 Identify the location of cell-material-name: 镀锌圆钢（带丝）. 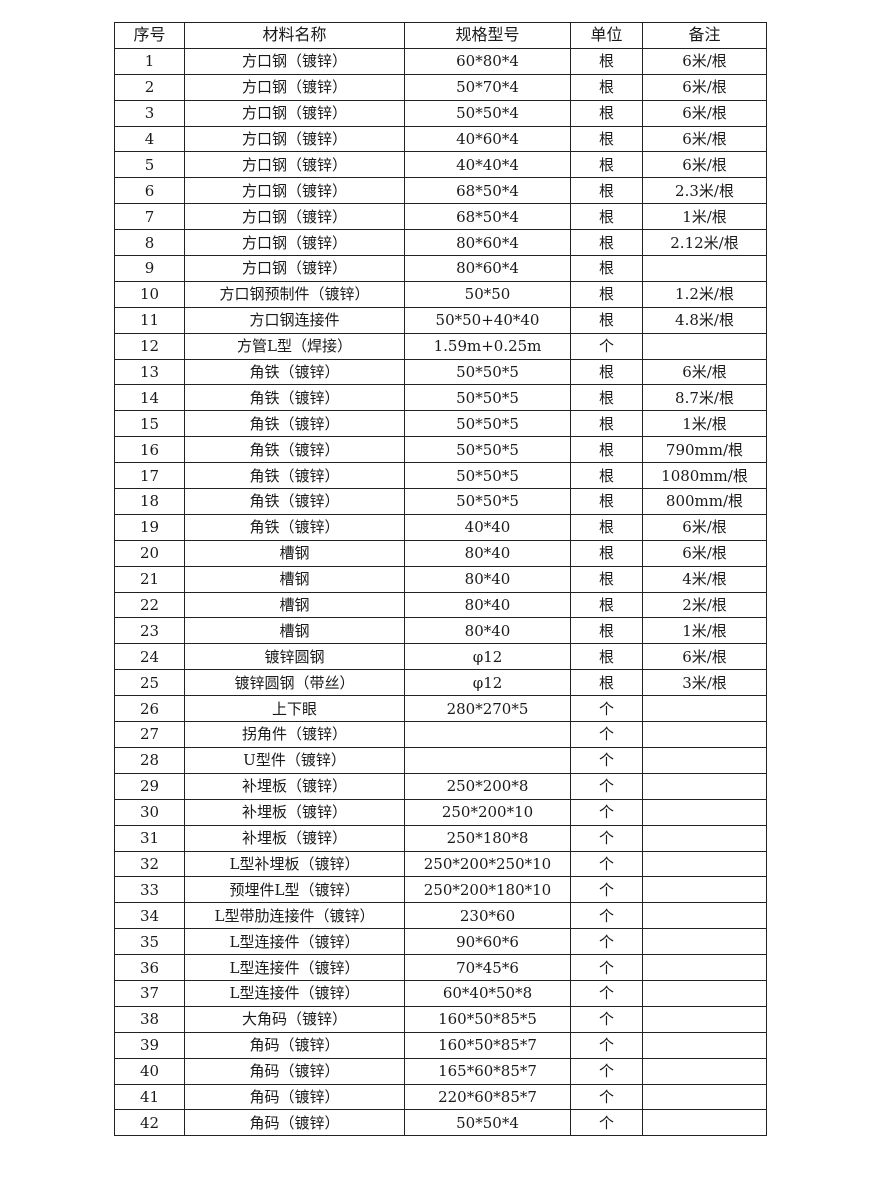
(294, 683).